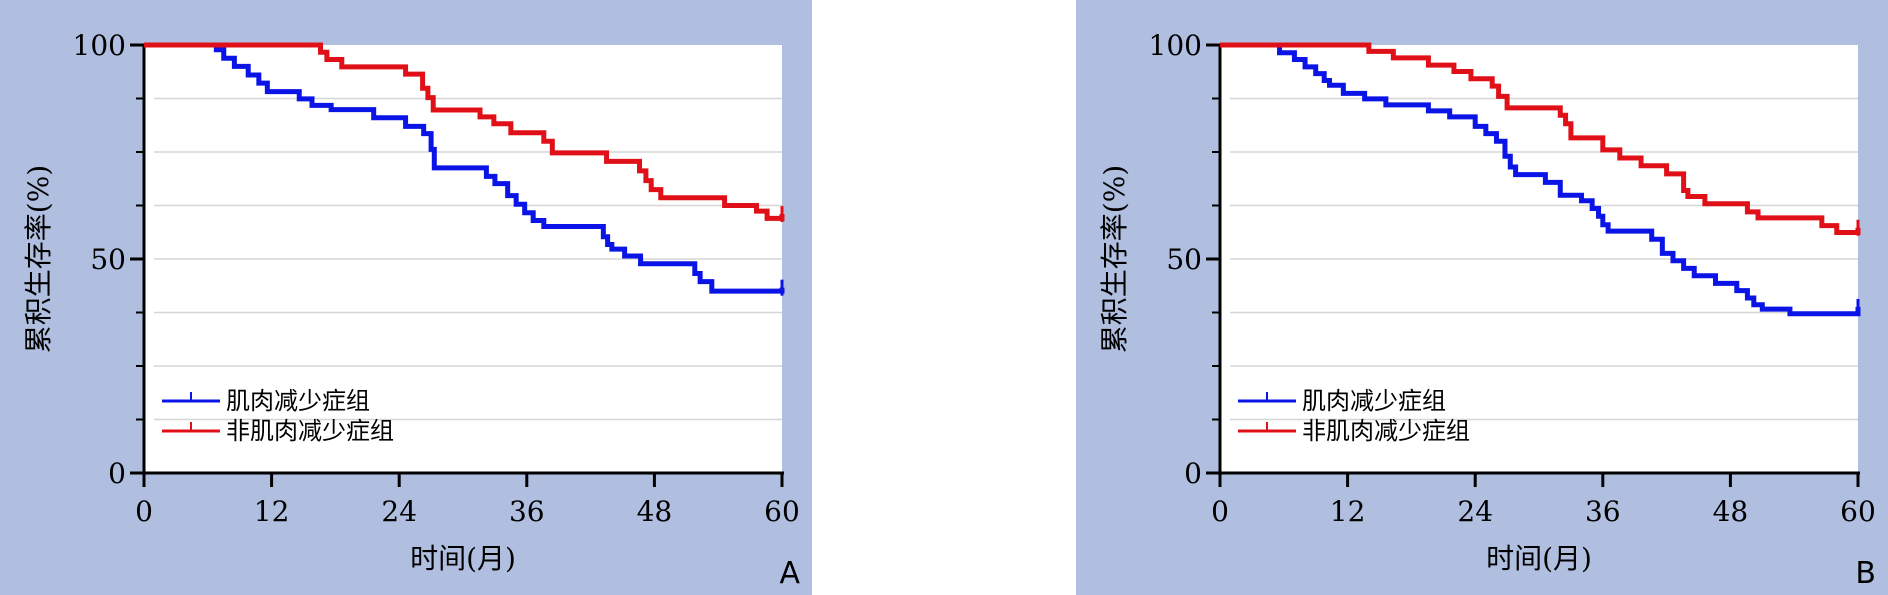 This screenshot has width=1888, height=595. I want to click on panel-letter-a: A, so click(789, 573).